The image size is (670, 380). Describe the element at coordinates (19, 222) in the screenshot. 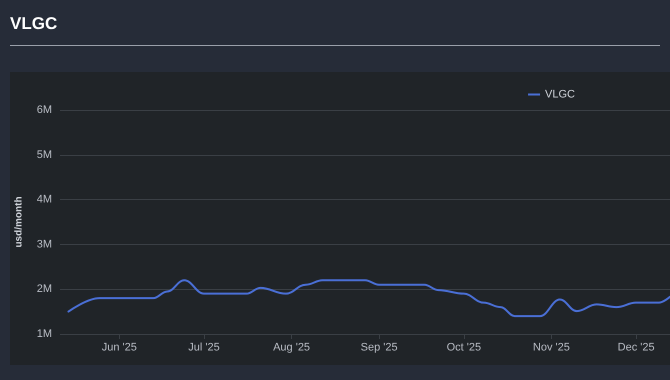

I see `y-axis-title: usd/month` at that location.